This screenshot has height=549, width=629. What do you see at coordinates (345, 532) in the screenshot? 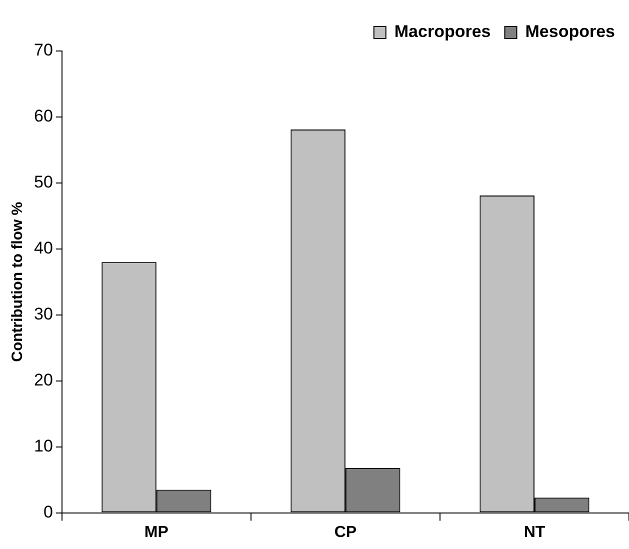
I see `x-tick-label: CP` at bounding box center [345, 532].